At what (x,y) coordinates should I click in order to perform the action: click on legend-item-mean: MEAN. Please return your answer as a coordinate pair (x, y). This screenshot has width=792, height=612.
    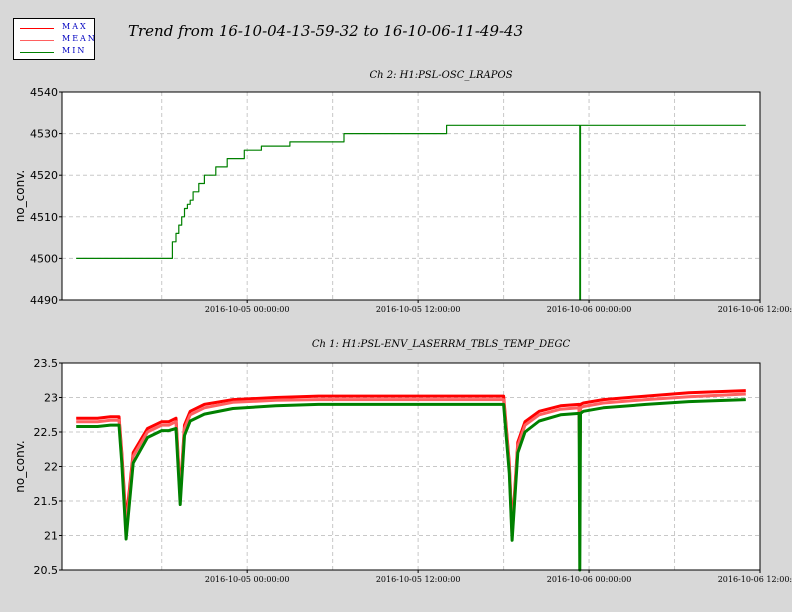
    Looking at the image, I should click on (56, 40).